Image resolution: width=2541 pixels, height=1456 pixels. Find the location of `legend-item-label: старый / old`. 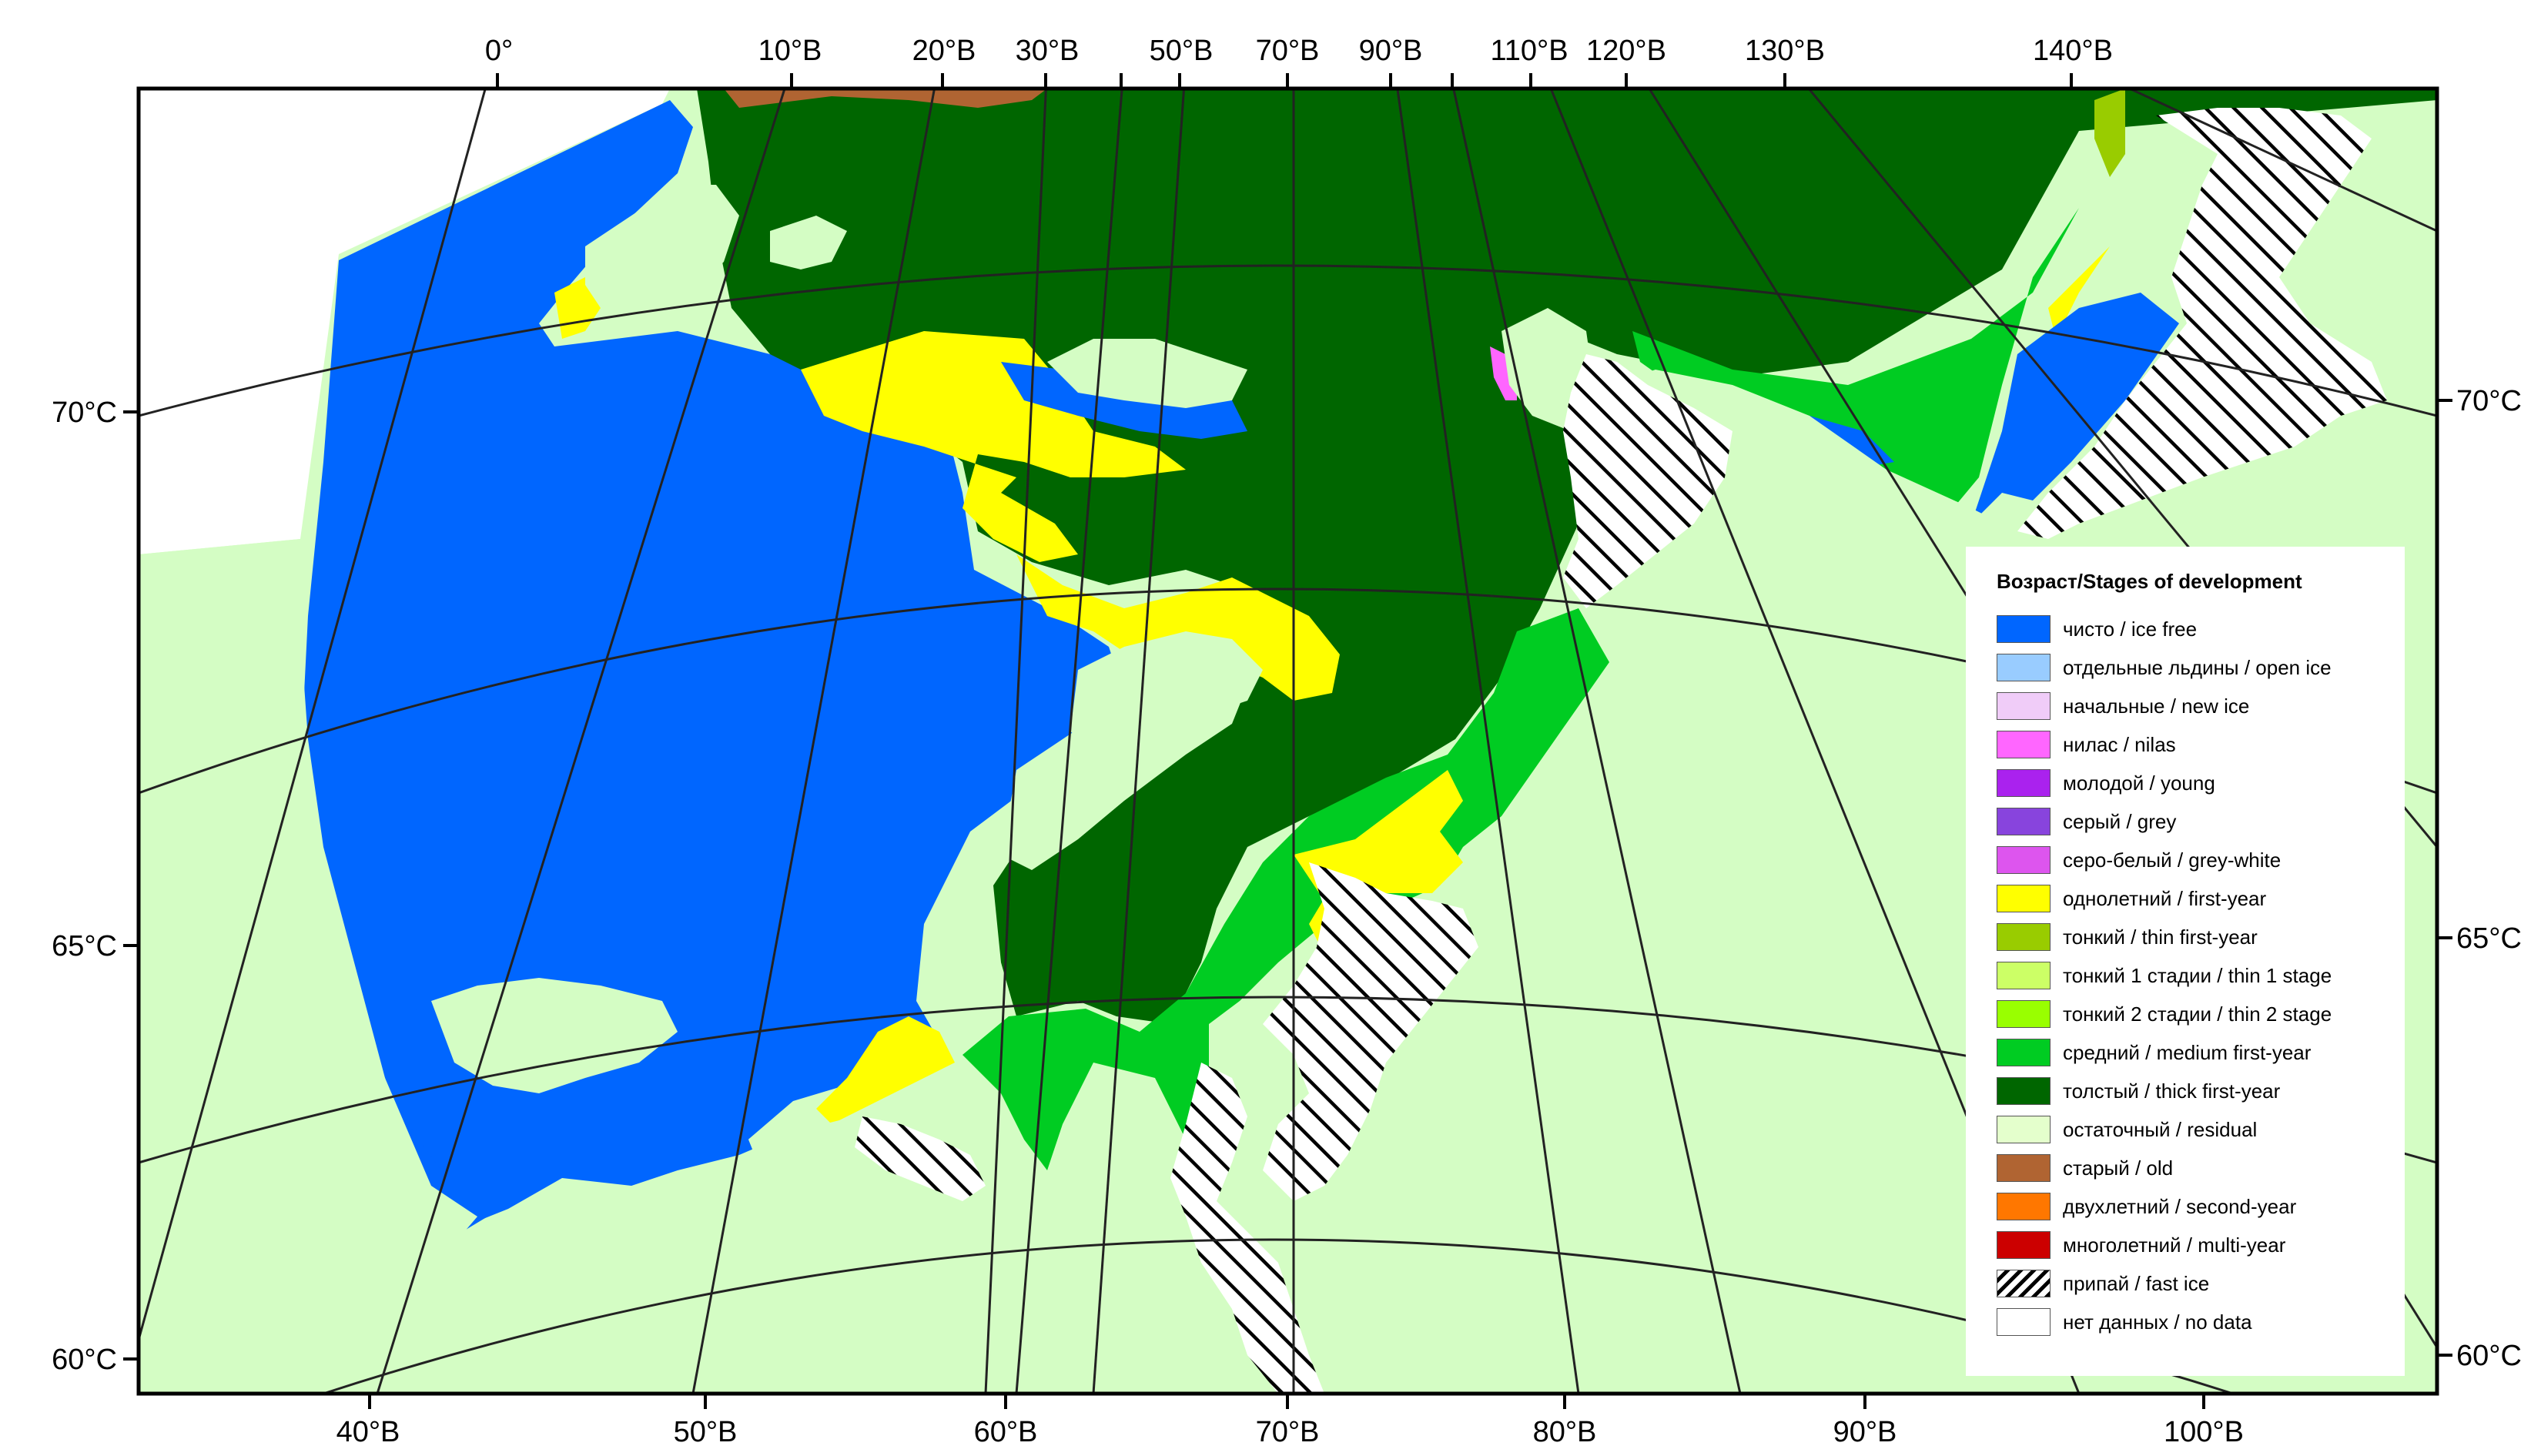

legend-item-label: старый / old is located at coordinates (2118, 1168).